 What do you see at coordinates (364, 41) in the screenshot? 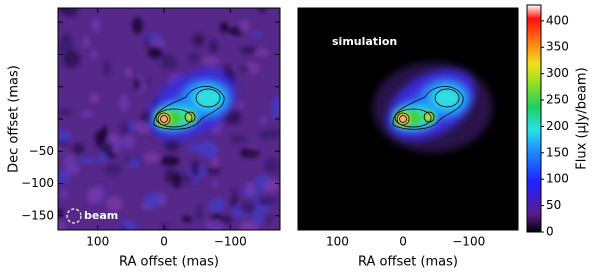
I see `annotation: simulation` at bounding box center [364, 41].